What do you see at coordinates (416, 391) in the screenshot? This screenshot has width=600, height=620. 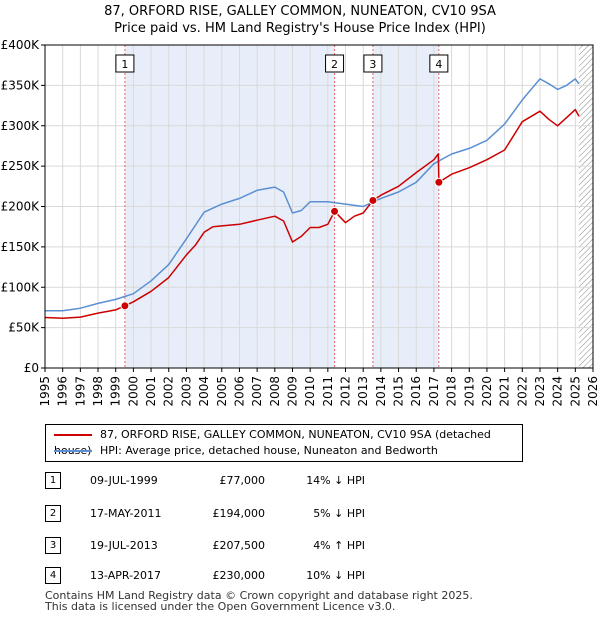 I see `x-tick-label: 2016` at bounding box center [416, 391].